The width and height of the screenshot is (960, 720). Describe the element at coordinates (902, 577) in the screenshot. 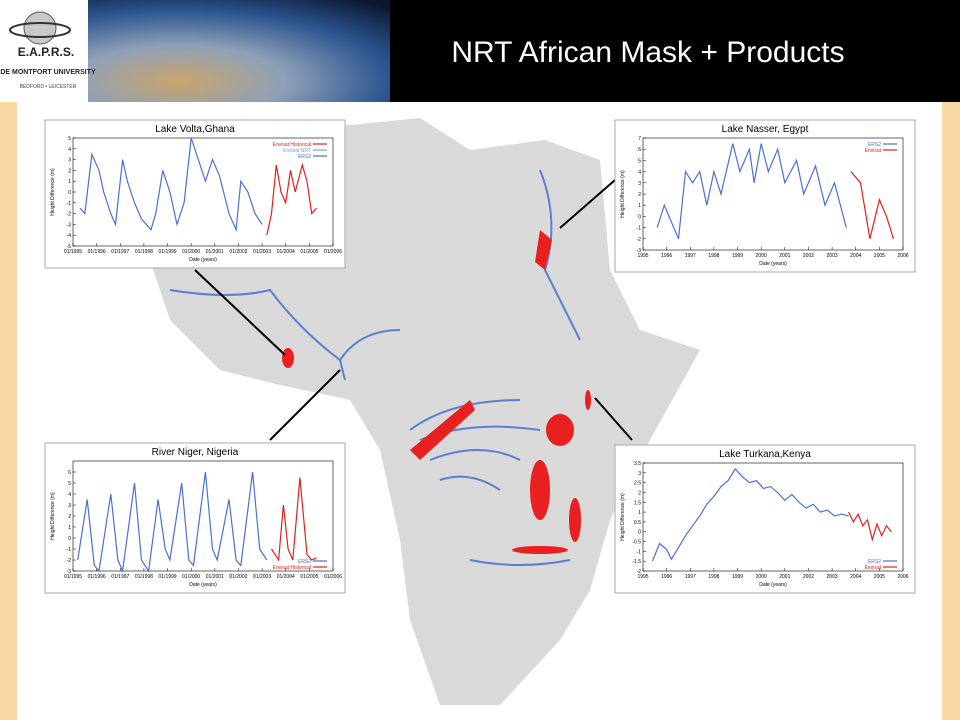

I see `x-tick-label: 2006` at that location.